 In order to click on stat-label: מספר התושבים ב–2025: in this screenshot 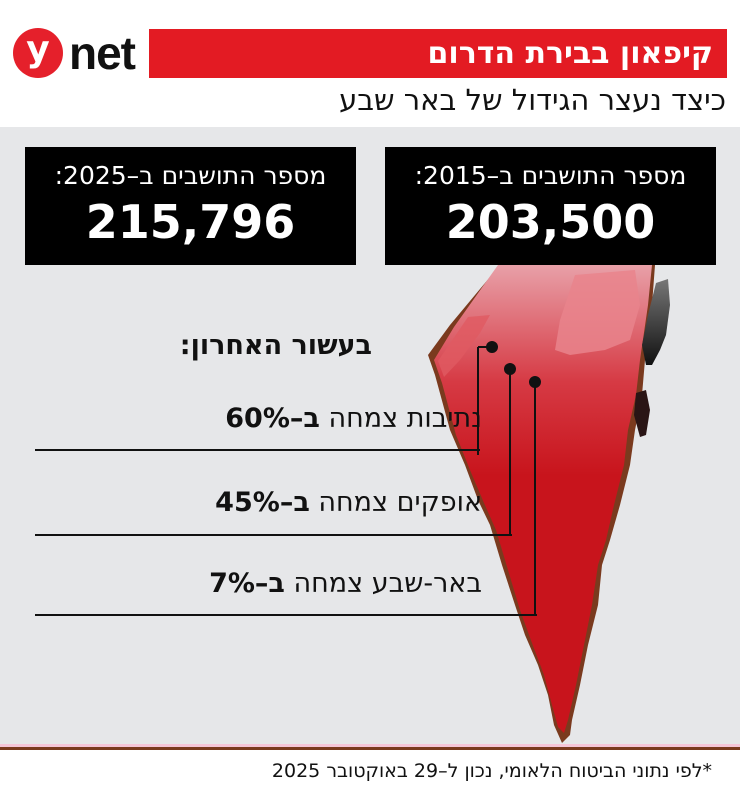, I will do `click(190, 175)`.